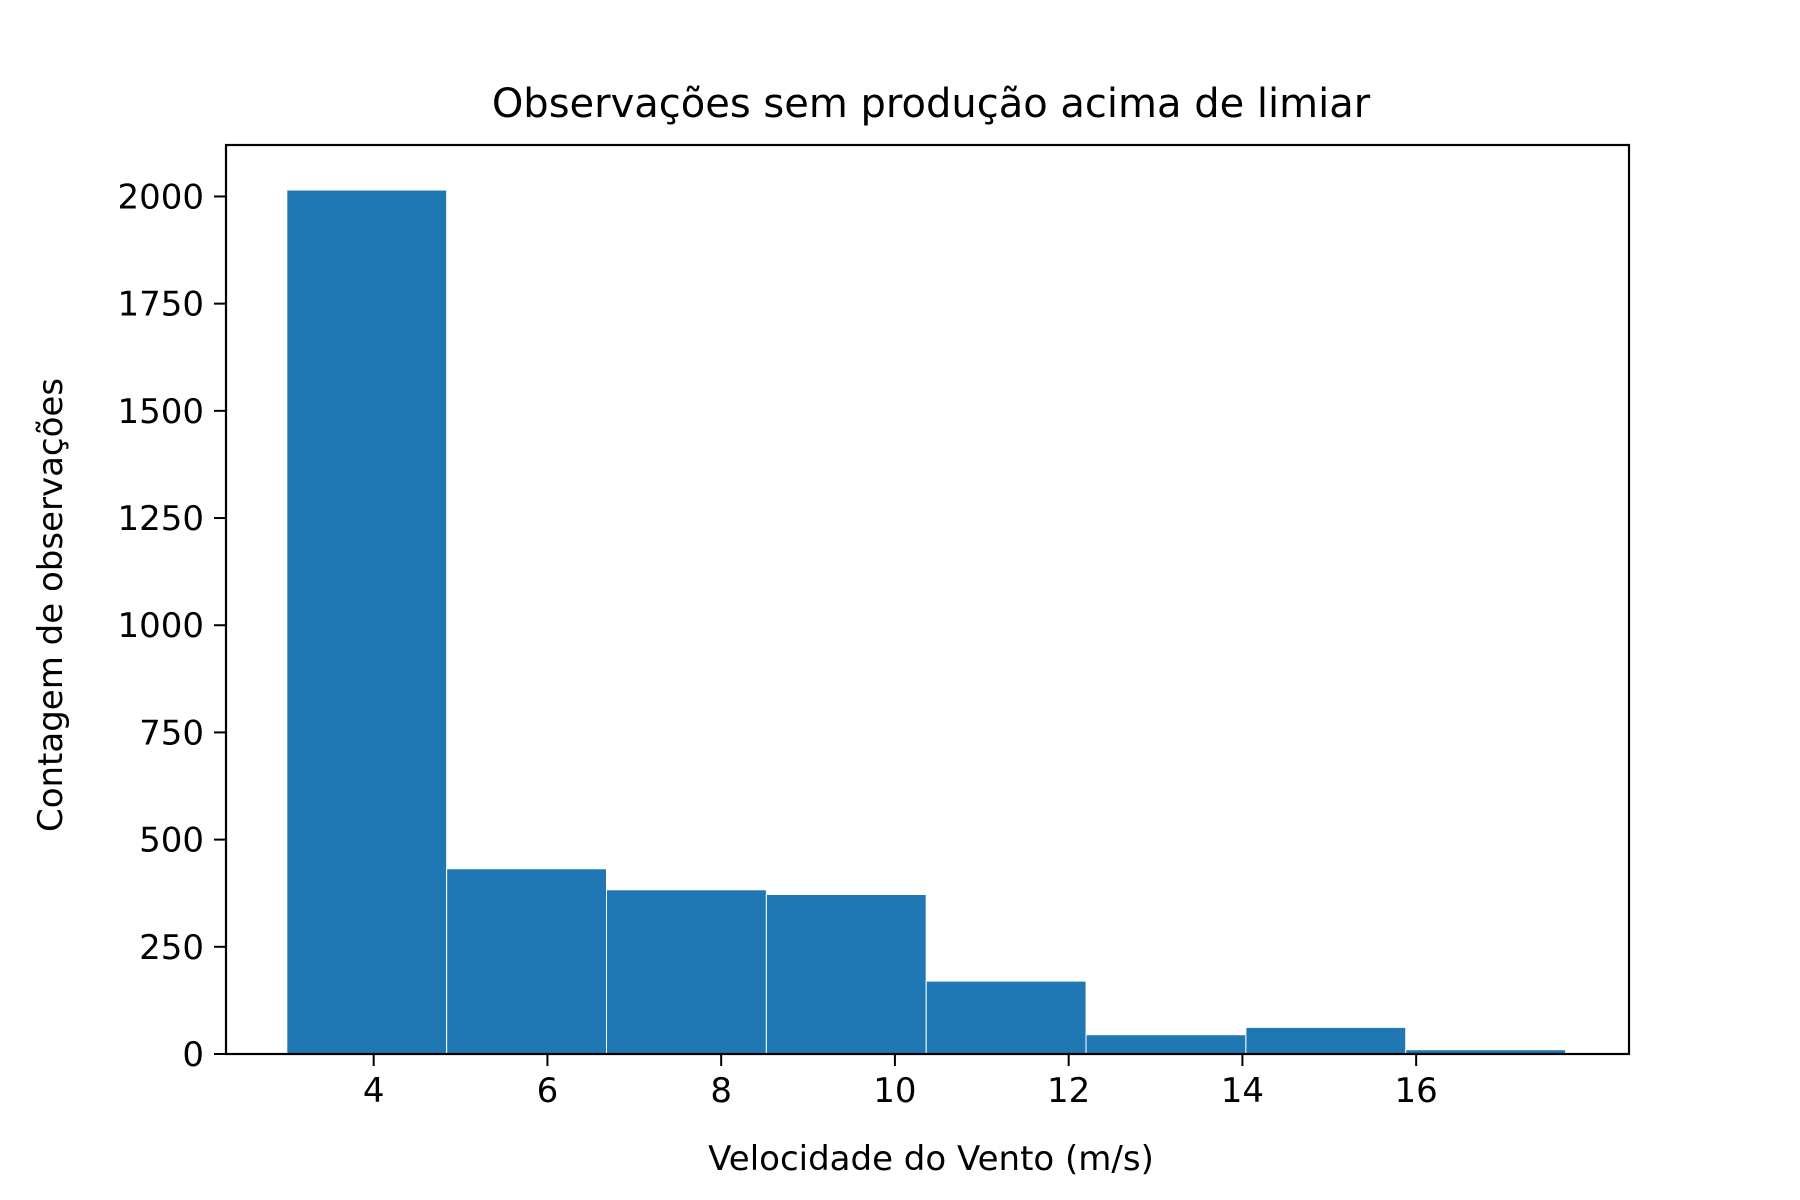 This screenshot has height=1200, width=1800. I want to click on chart-title: Observações sem produção acima de limiar, so click(931, 104).